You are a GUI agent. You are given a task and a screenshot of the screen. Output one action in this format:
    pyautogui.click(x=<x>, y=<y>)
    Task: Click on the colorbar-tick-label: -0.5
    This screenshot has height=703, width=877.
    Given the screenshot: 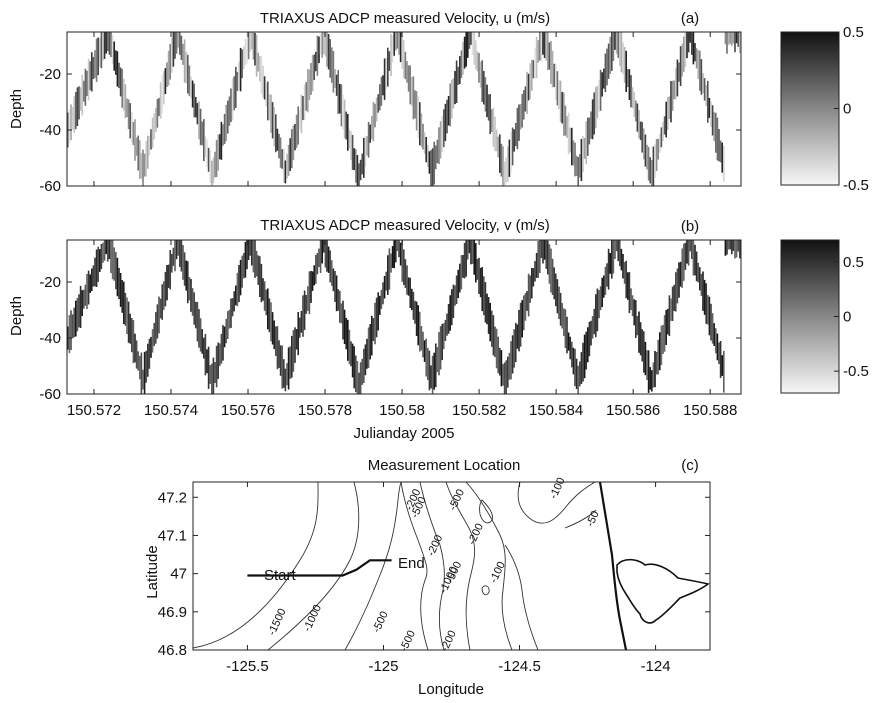 What is the action you would take?
    pyautogui.click(x=856, y=185)
    